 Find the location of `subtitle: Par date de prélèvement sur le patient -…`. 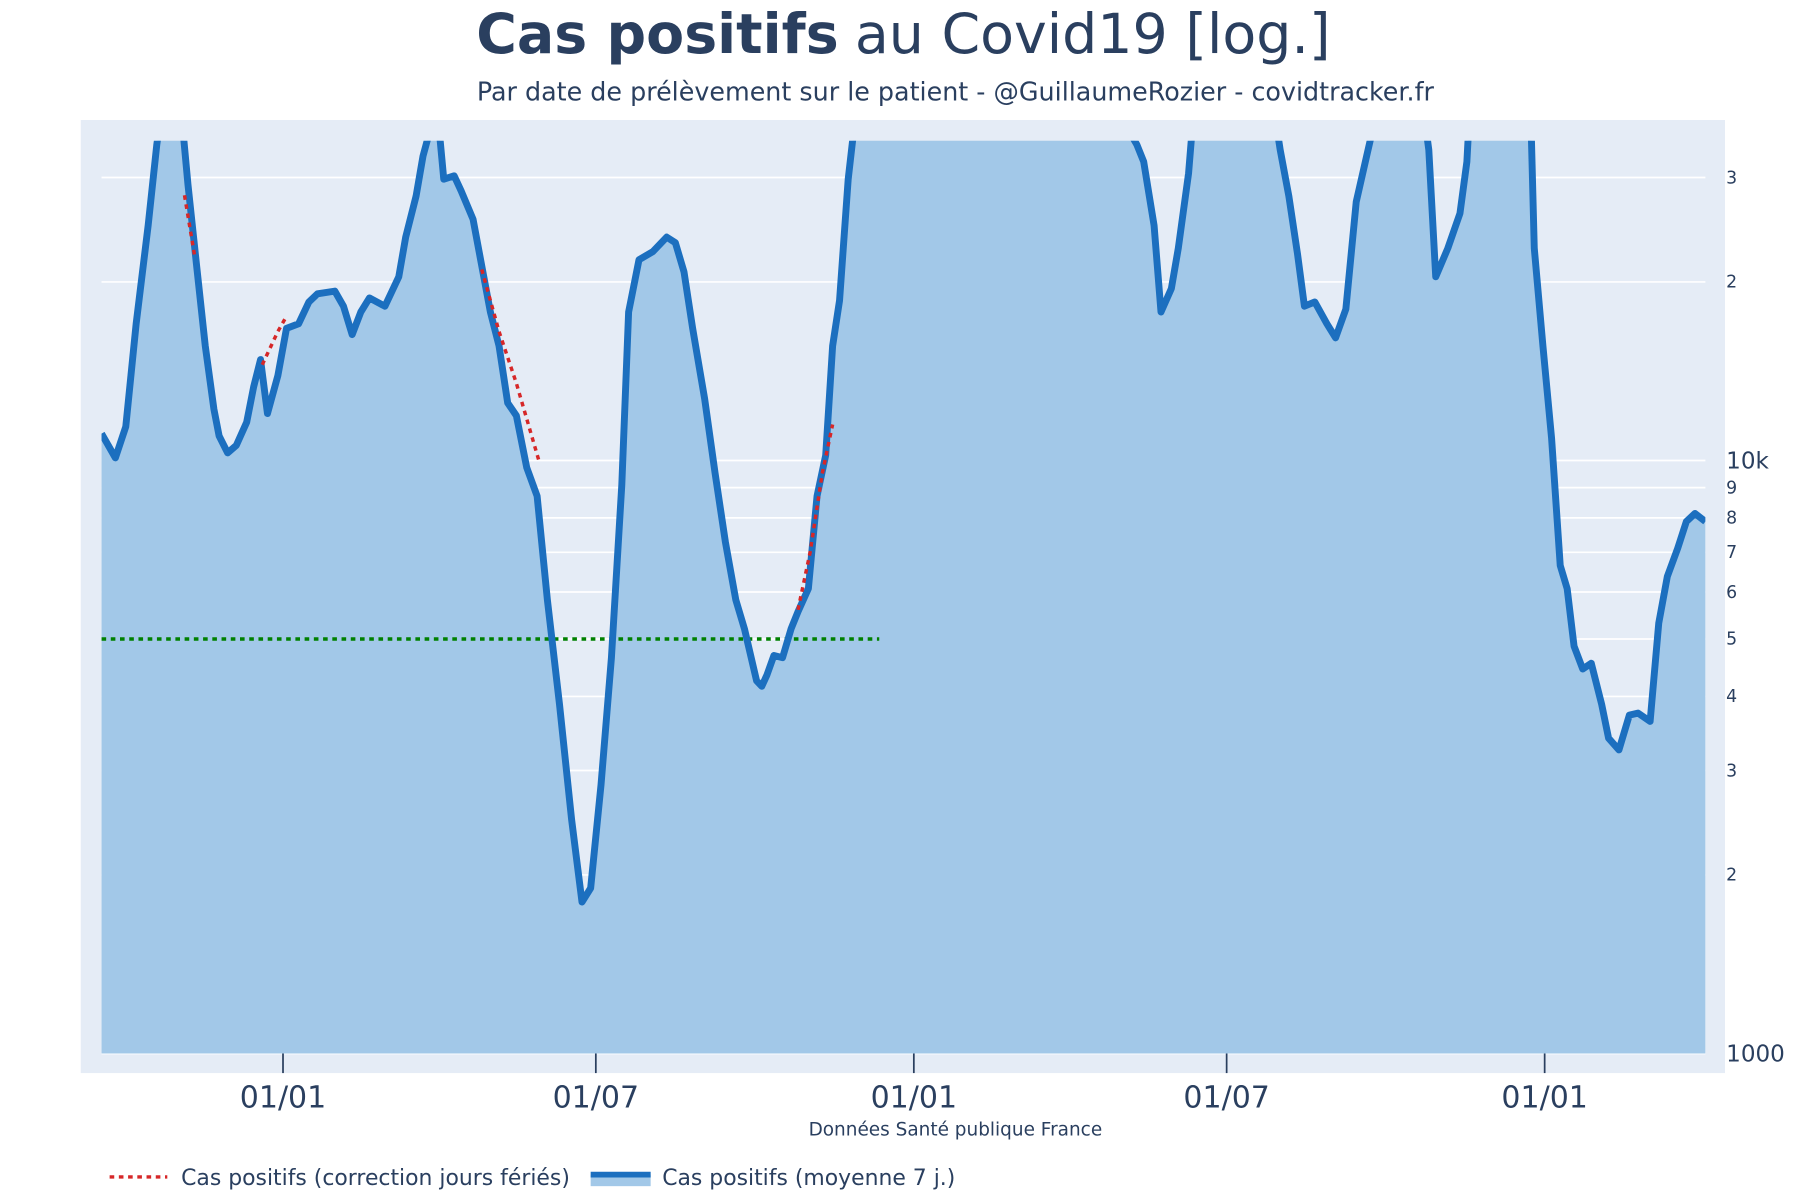

subtitle: Par date de prélèvement sur le patient -… is located at coordinates (956, 91).